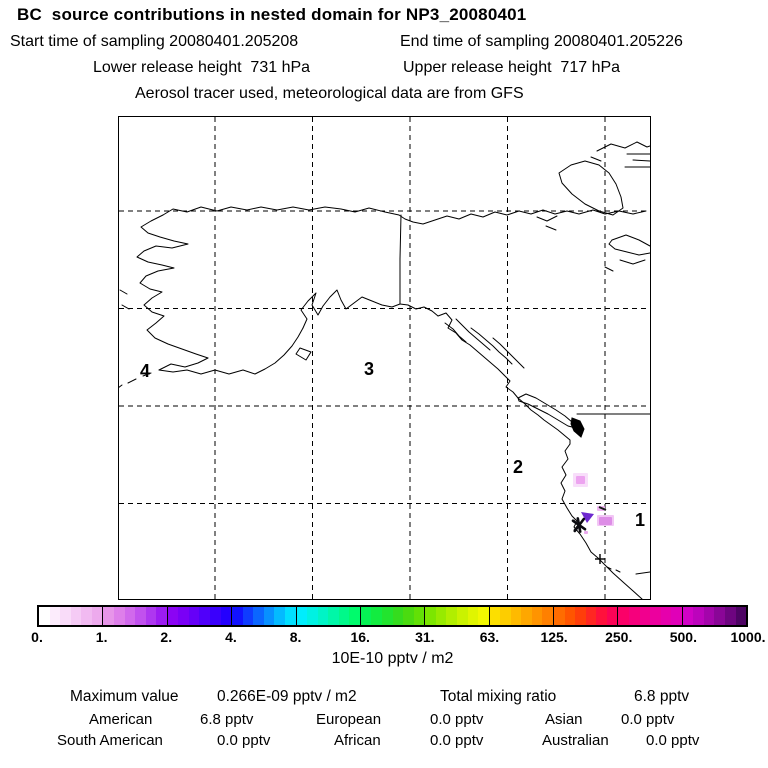 The width and height of the screenshot is (768, 768). I want to click on lower-release-text: Lower release height 731 hPa, so click(202, 67).